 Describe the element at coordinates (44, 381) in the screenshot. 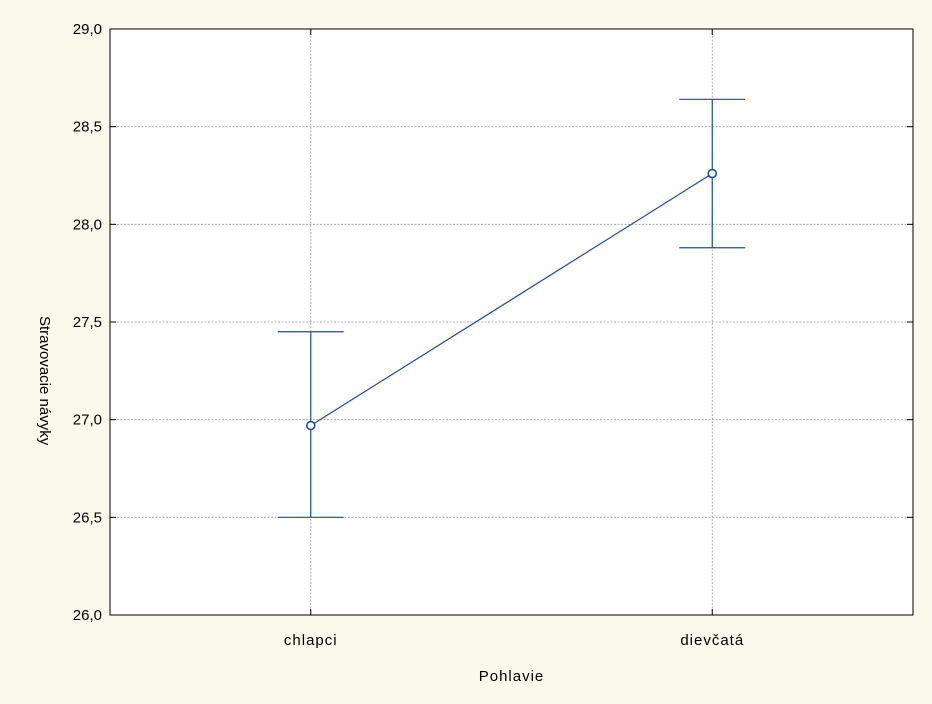

I see `y-axis-title: Stravovacie návyky` at that location.